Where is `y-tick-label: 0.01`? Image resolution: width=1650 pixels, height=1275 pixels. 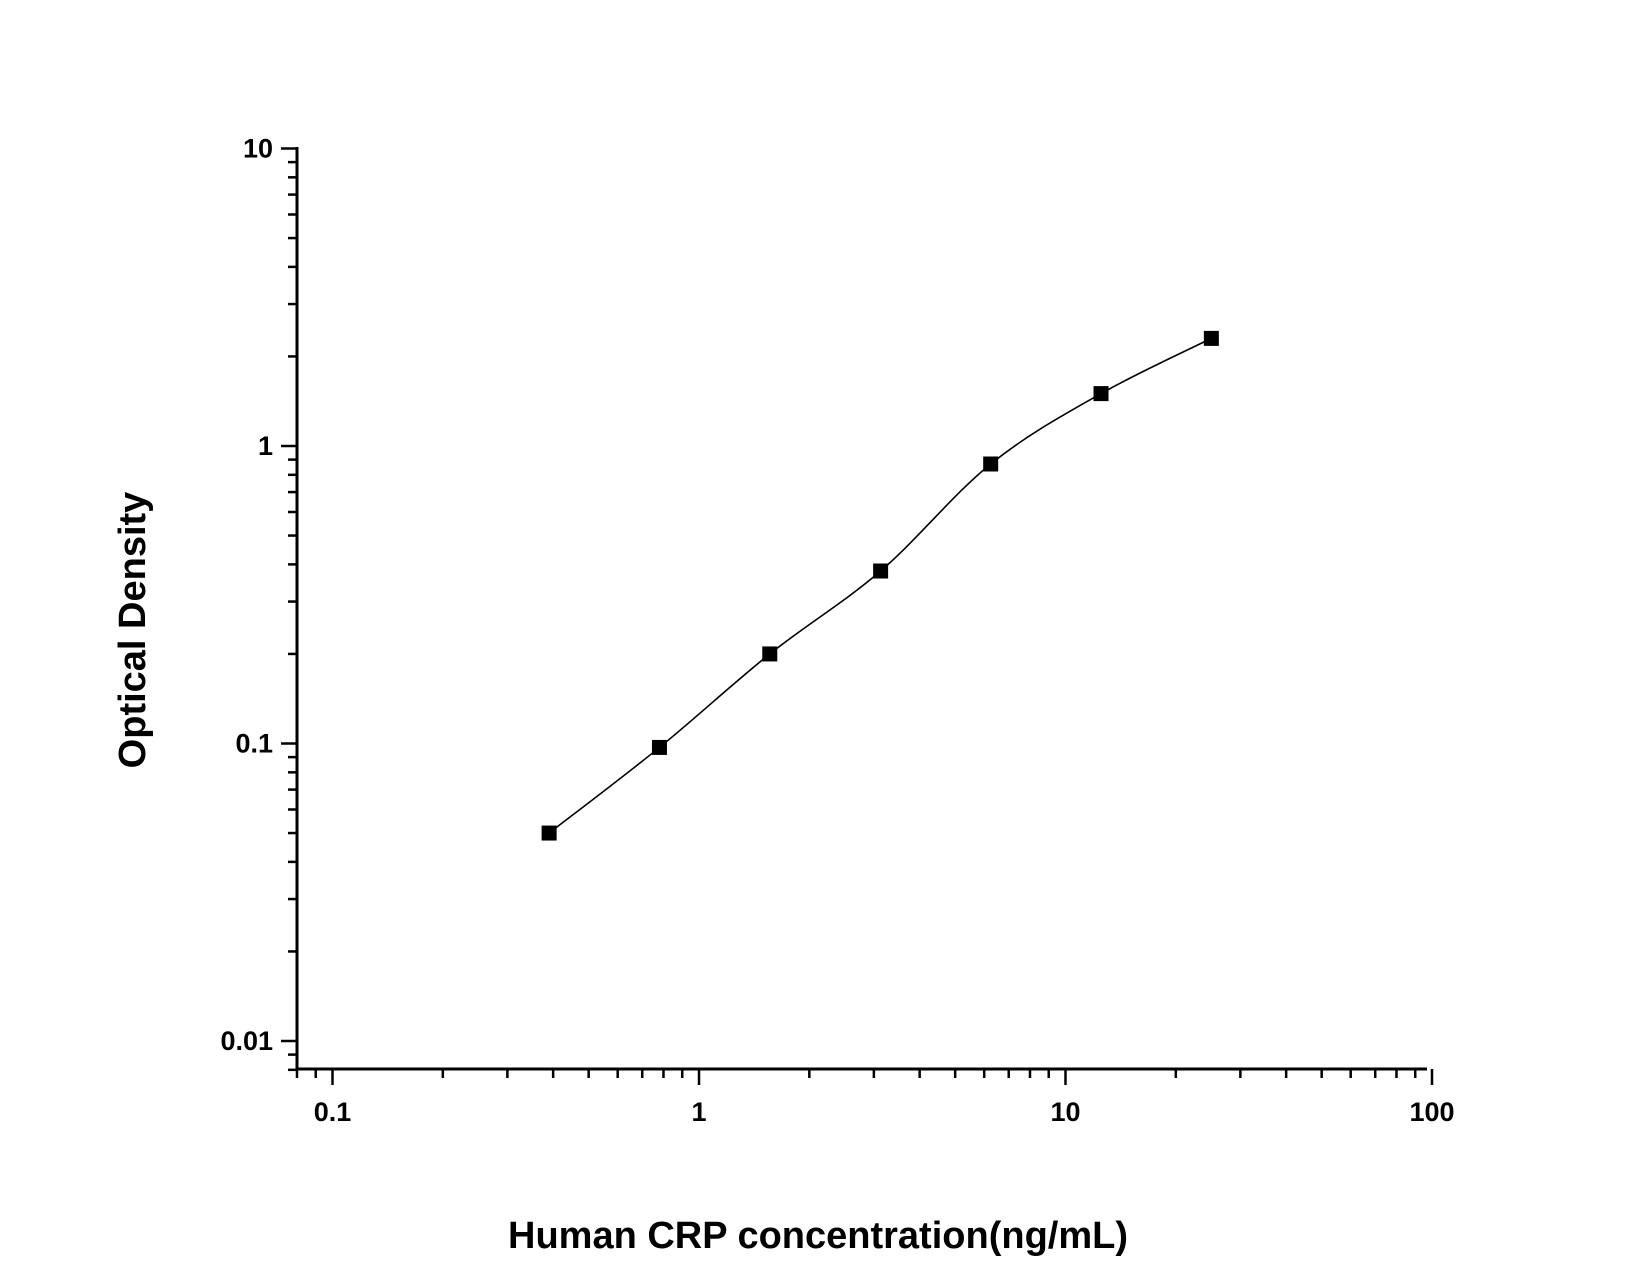 y-tick-label: 0.01 is located at coordinates (246, 1041).